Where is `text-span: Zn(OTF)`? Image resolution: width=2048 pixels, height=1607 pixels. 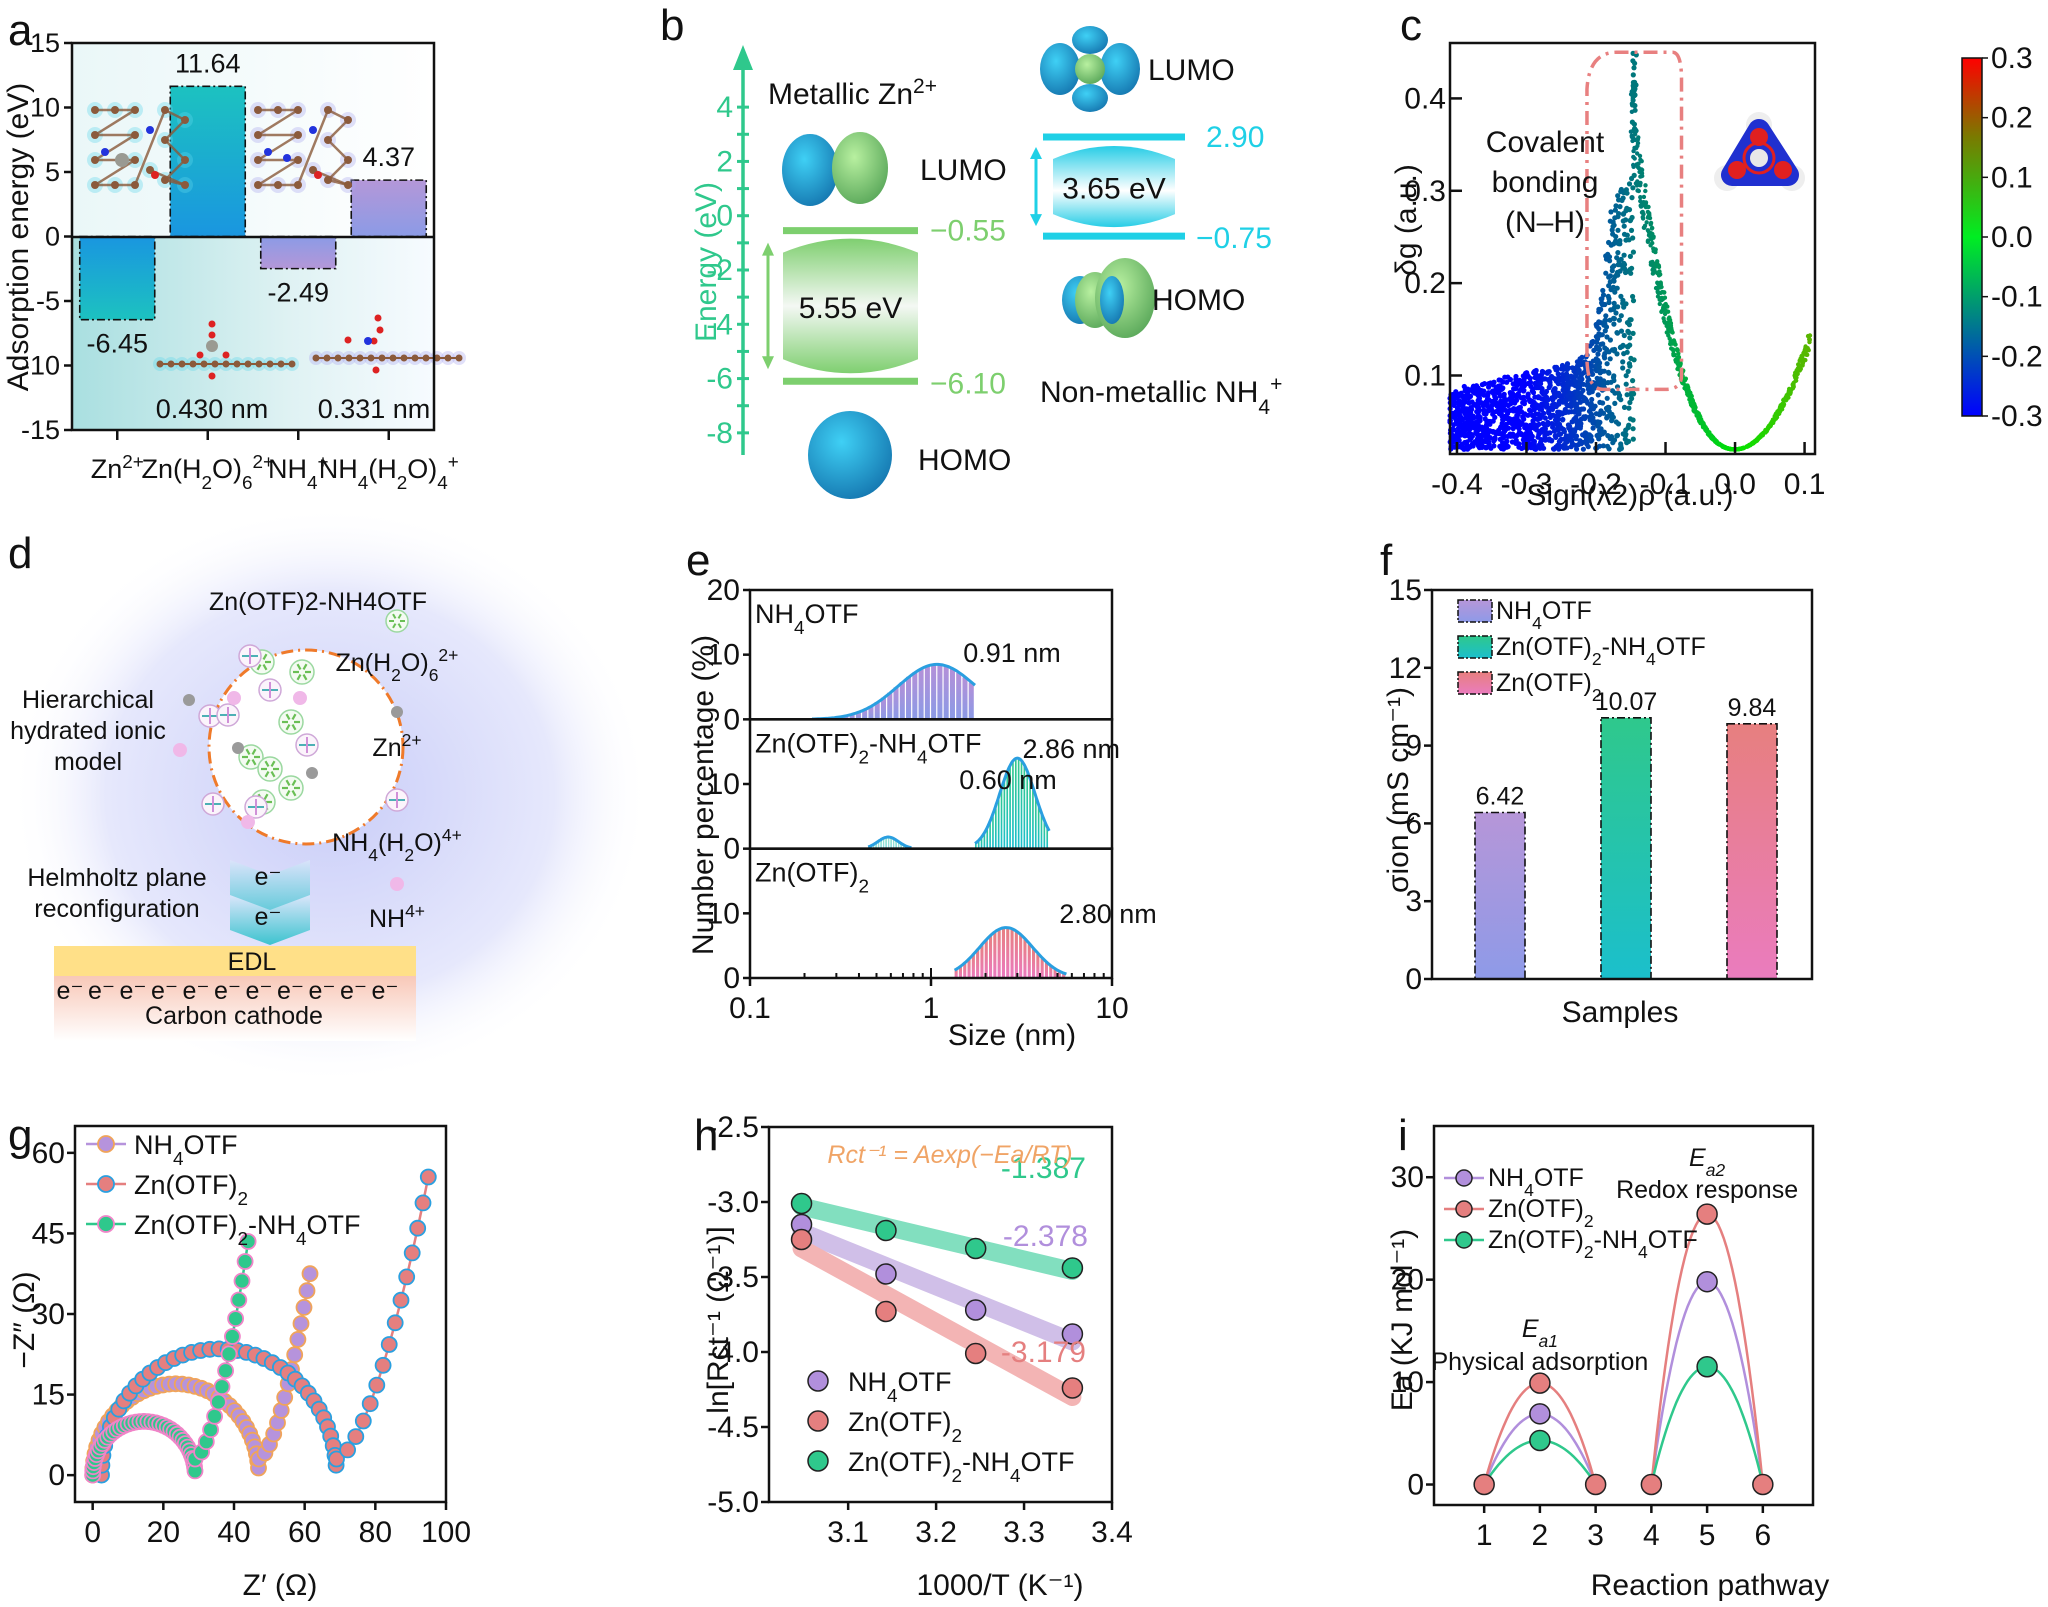 text-span: Zn(OTF) is located at coordinates (185, 1225).